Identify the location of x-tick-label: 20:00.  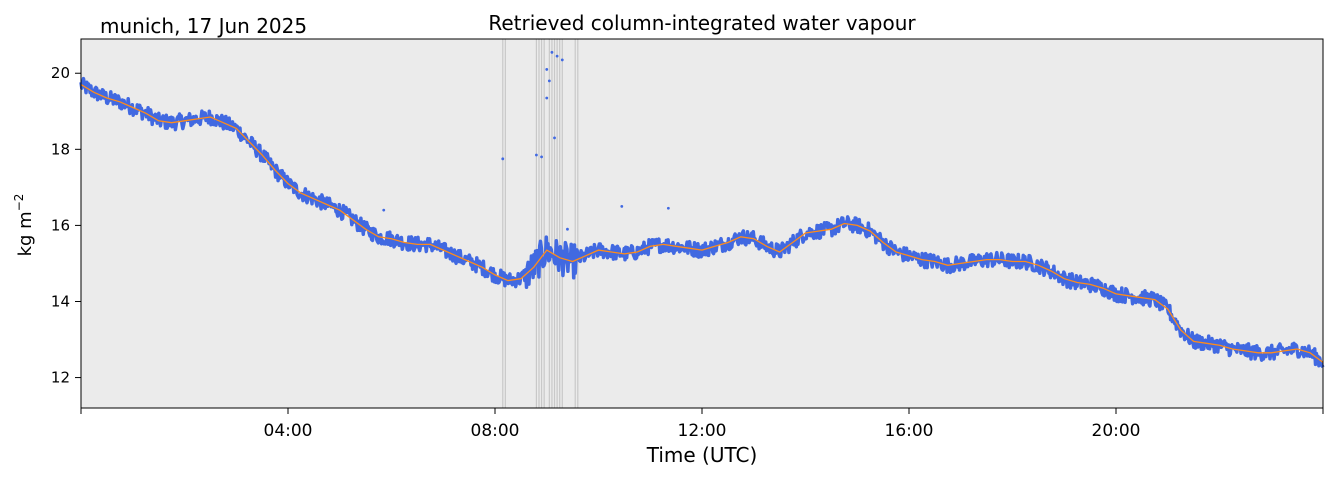
(1116, 431).